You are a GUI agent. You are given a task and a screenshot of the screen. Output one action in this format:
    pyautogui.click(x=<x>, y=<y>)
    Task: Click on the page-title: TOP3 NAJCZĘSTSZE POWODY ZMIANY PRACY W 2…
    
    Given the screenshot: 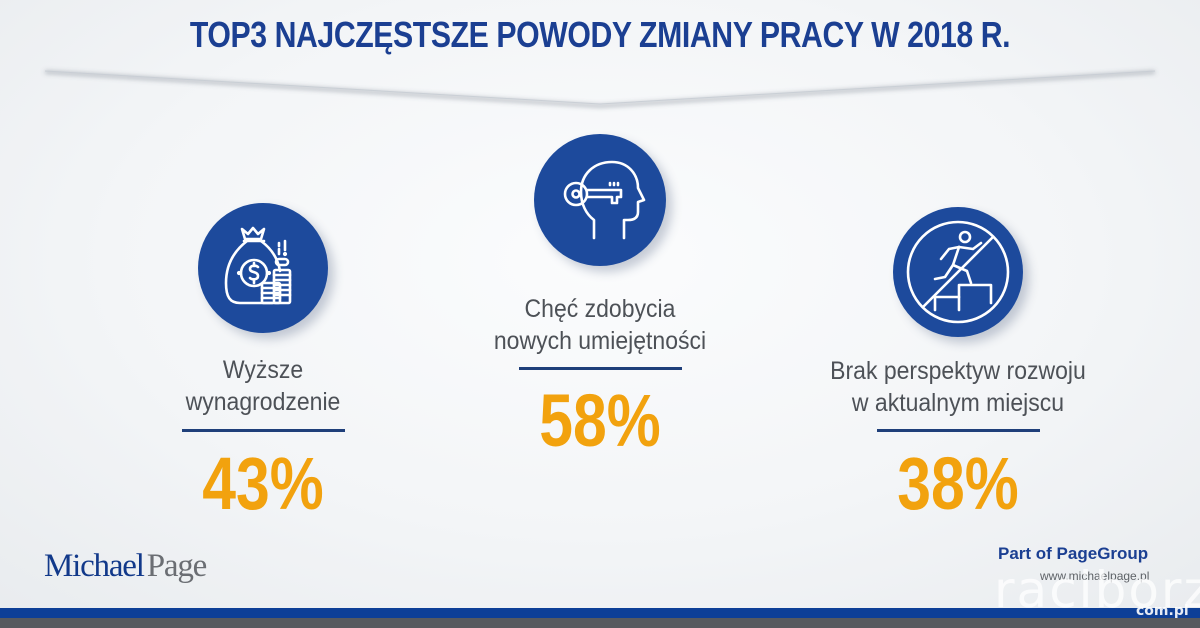 What is the action you would take?
    pyautogui.click(x=600, y=34)
    